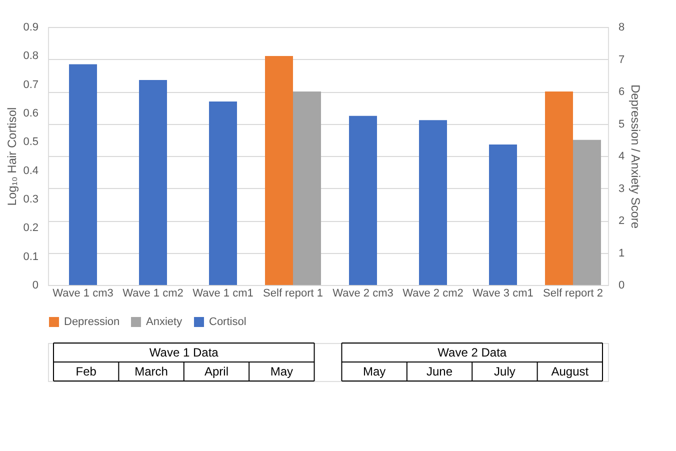 This screenshot has height=451, width=676. What do you see at coordinates (30, 256) in the screenshot?
I see `y-tick-label: 0.1` at bounding box center [30, 256].